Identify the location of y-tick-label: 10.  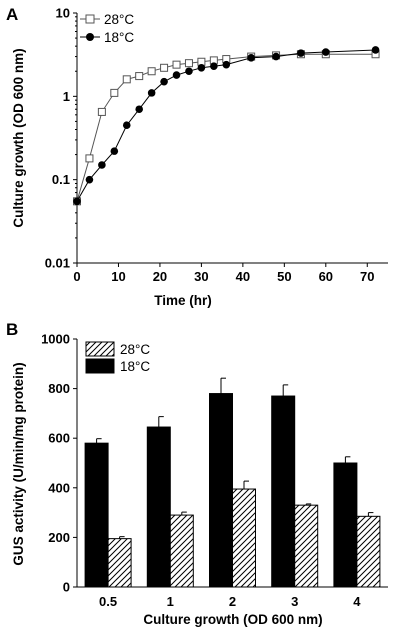
(63, 13).